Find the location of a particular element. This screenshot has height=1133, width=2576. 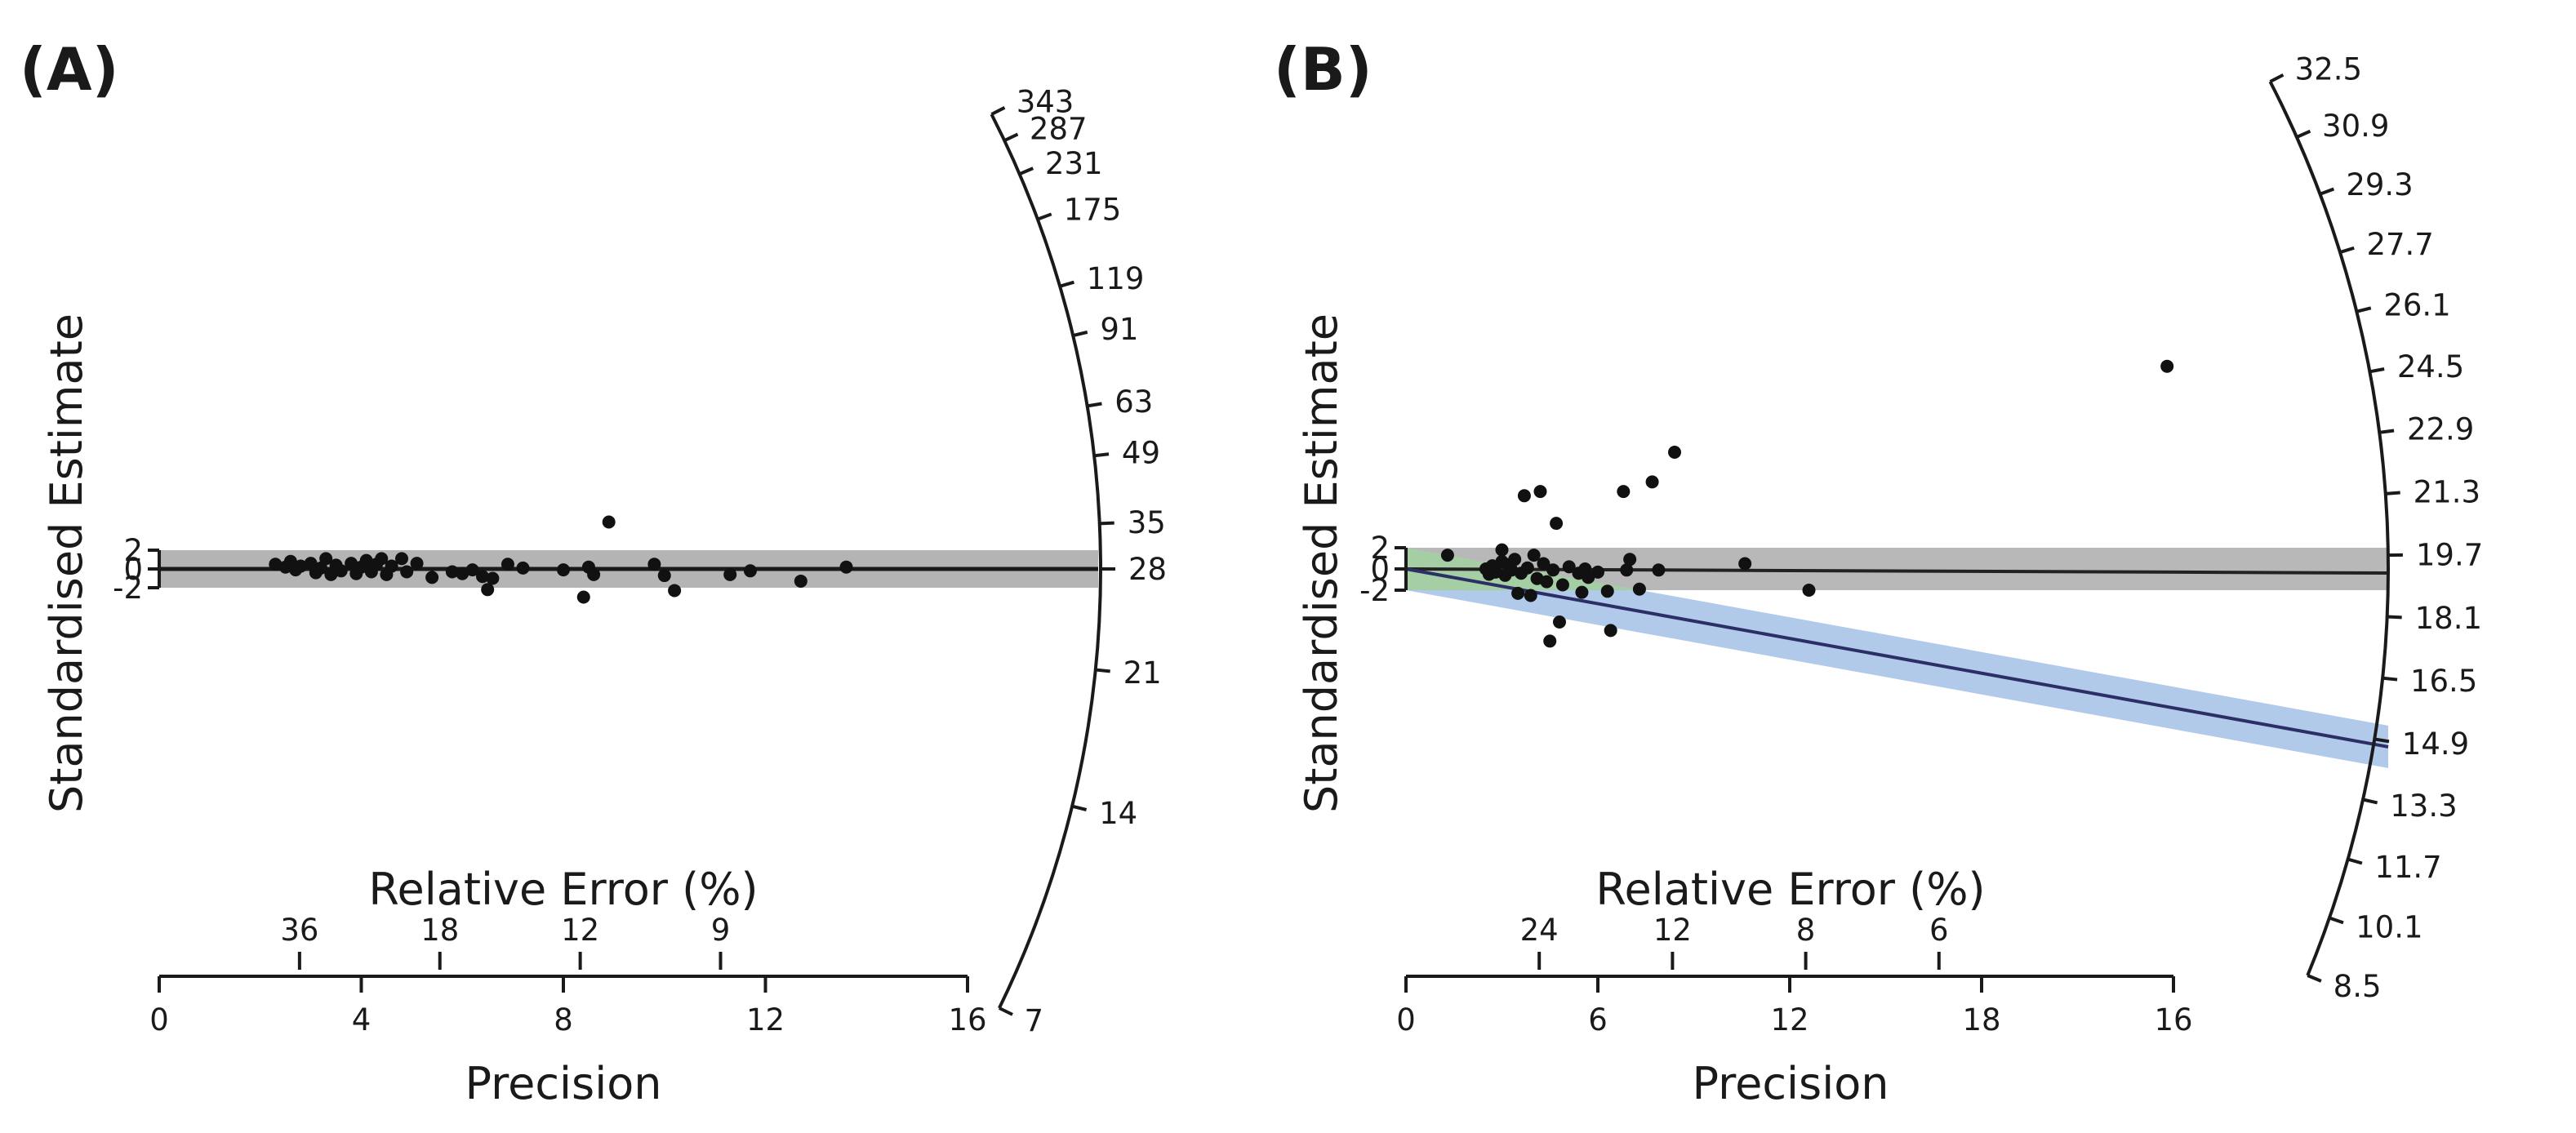

panel-a-relative-error-label: 12 is located at coordinates (580, 930).